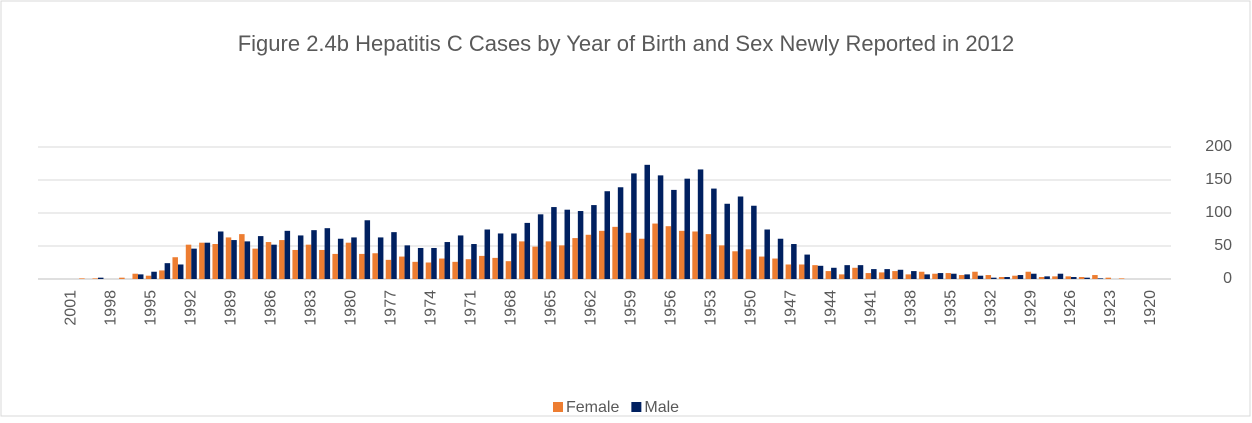 The image size is (1252, 423). Describe the element at coordinates (1223, 245) in the screenshot. I see `y-tick-label: 50` at that location.